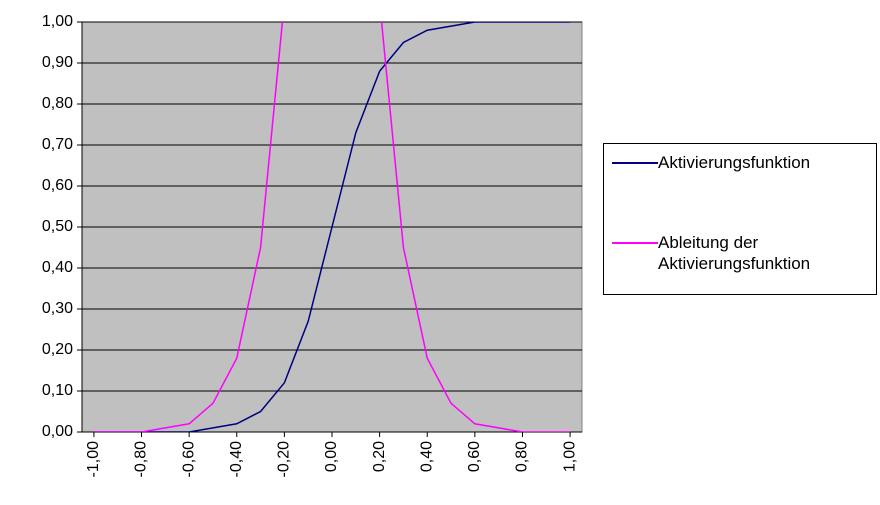  Describe the element at coordinates (57, 349) in the screenshot. I see `y-tick-label: 0,20` at that location.